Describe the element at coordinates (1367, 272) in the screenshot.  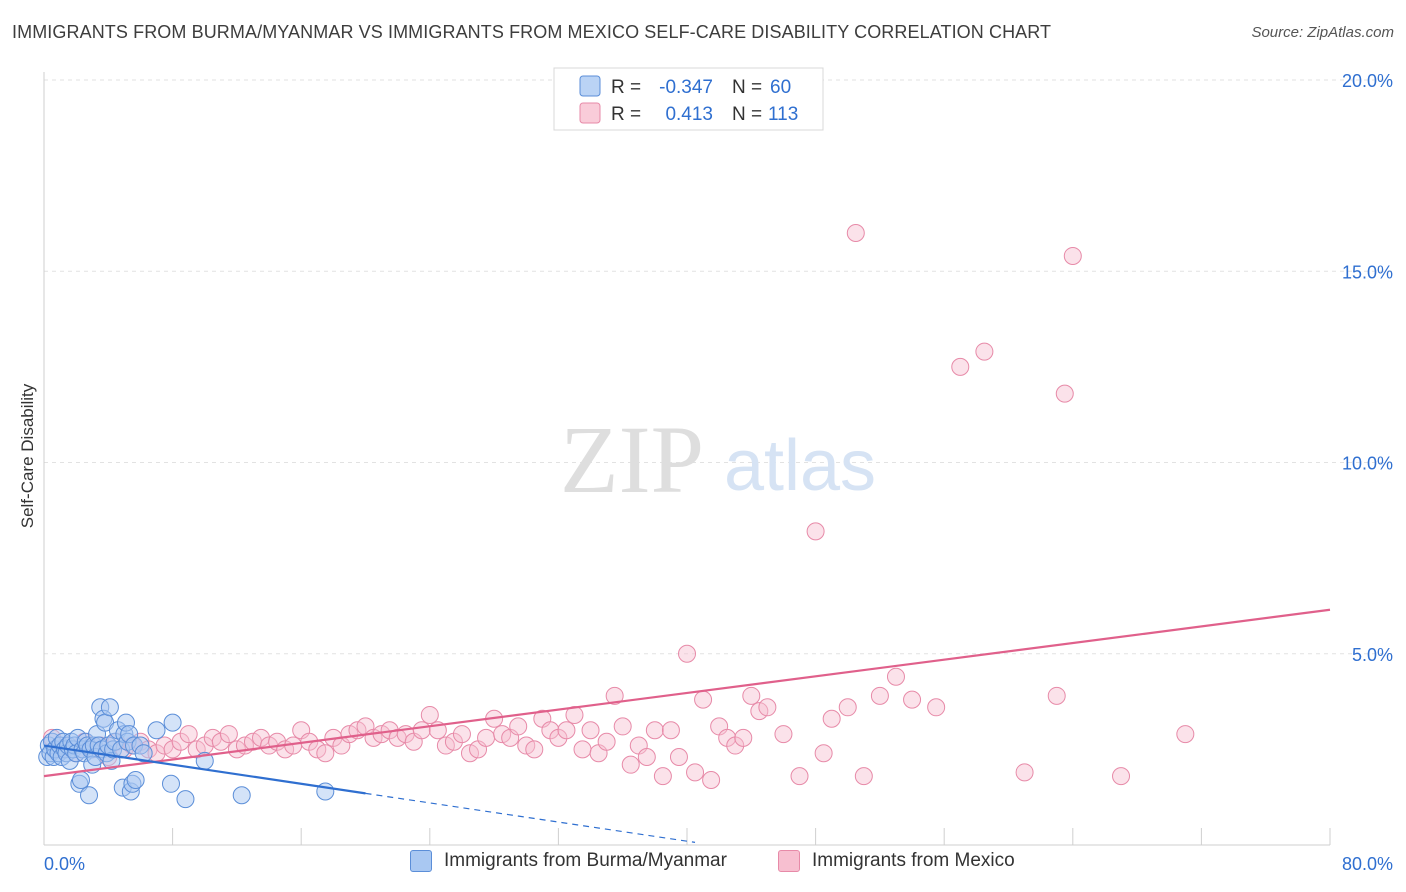
I see `y-tick-label: 15.0%` at that location.